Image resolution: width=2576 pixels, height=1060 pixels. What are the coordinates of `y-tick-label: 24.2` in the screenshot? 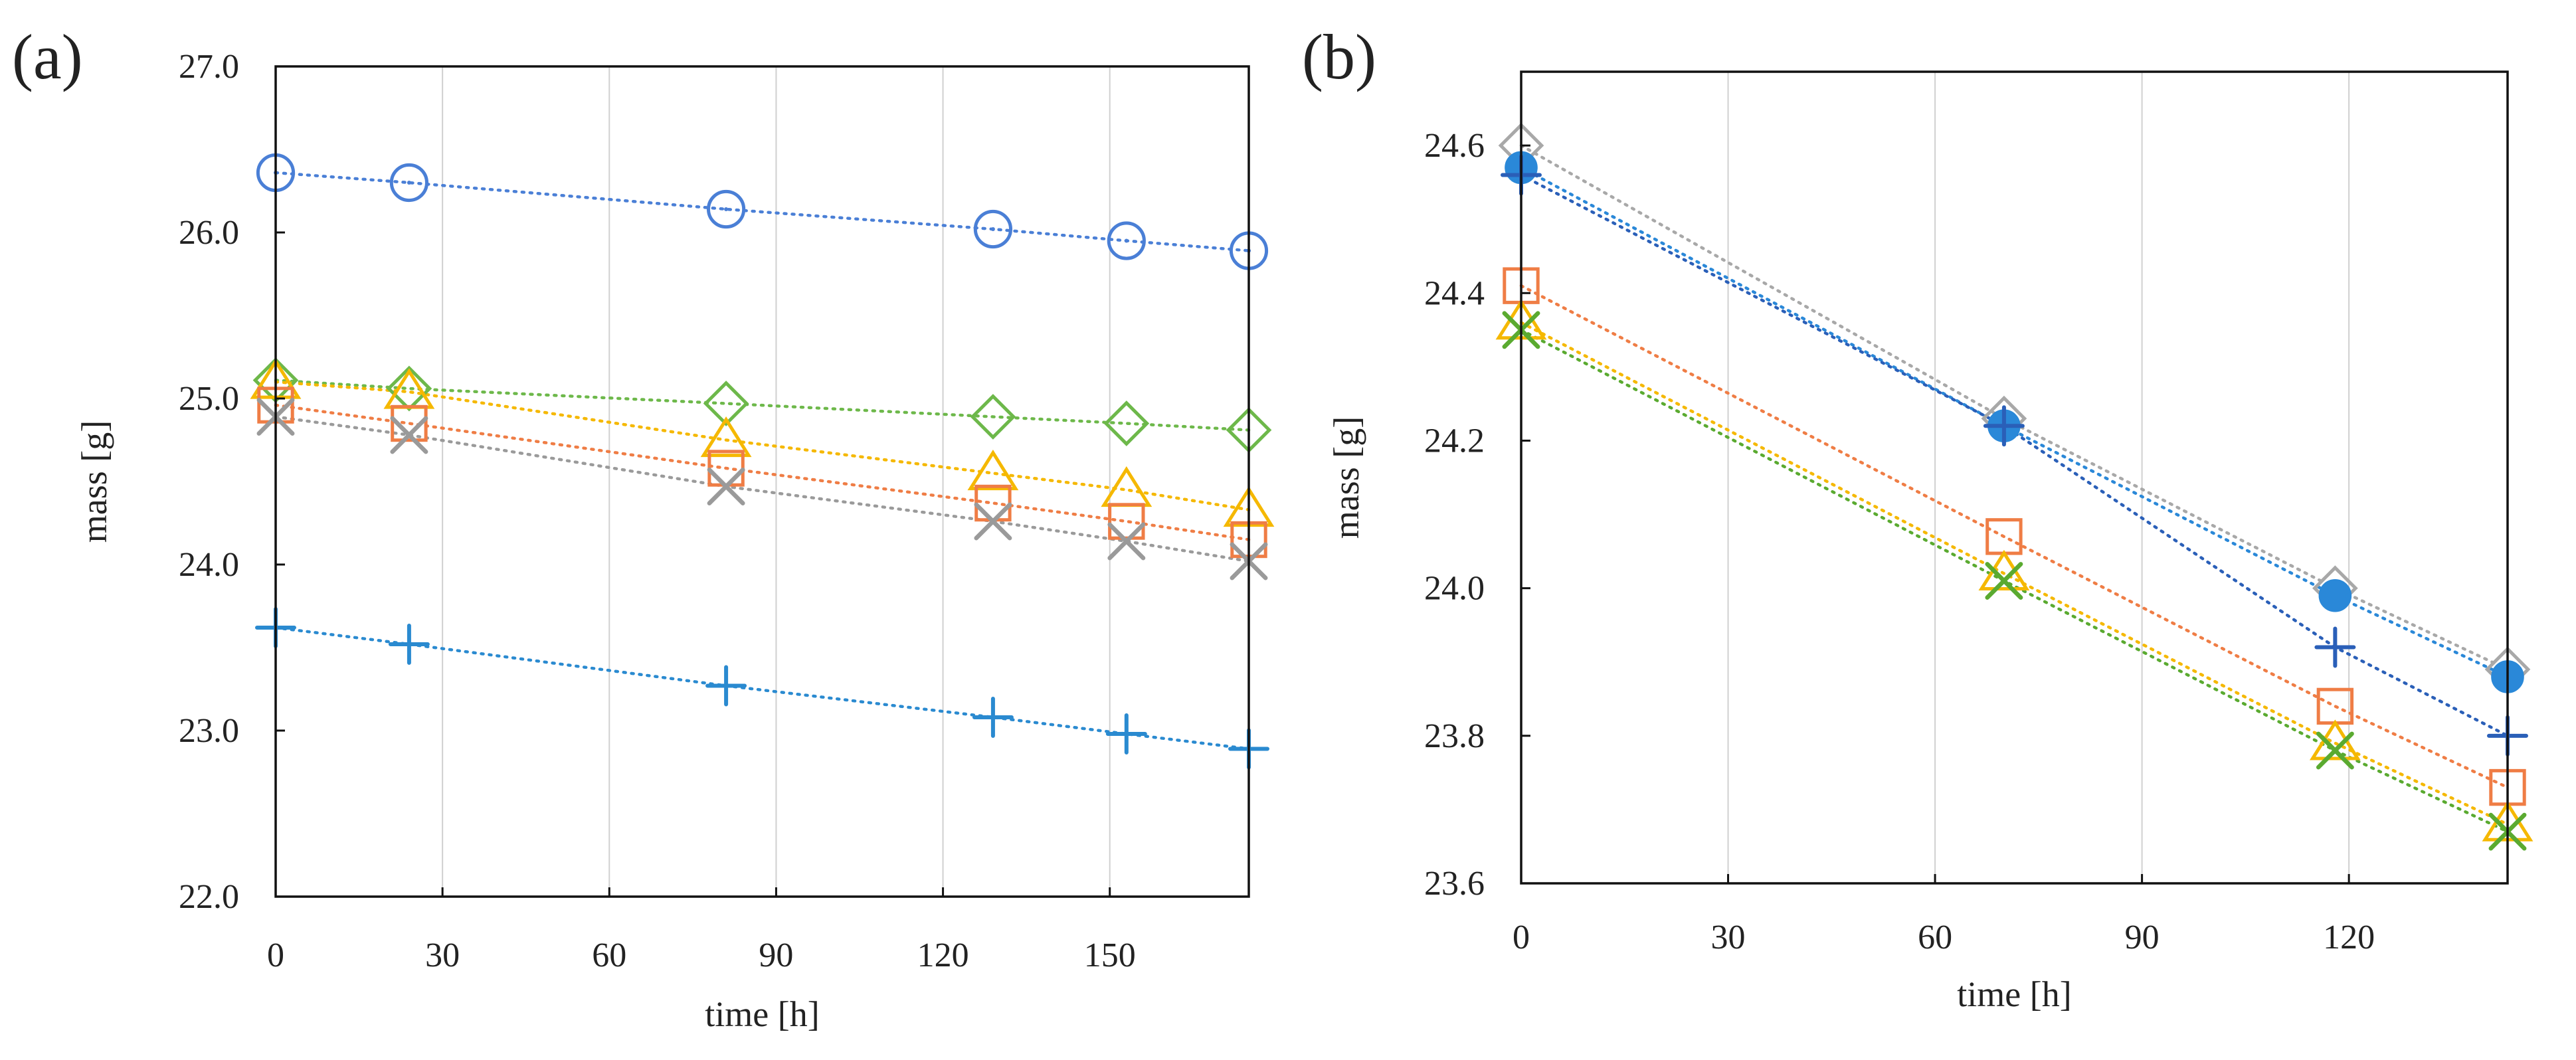 It's located at (1454, 441).